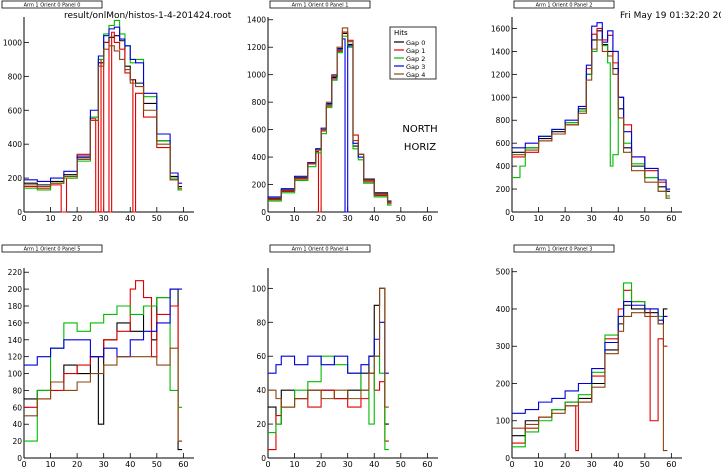  I want to click on pad-title: Arm 1 Orient 0 Panel 0, so click(52, 6).